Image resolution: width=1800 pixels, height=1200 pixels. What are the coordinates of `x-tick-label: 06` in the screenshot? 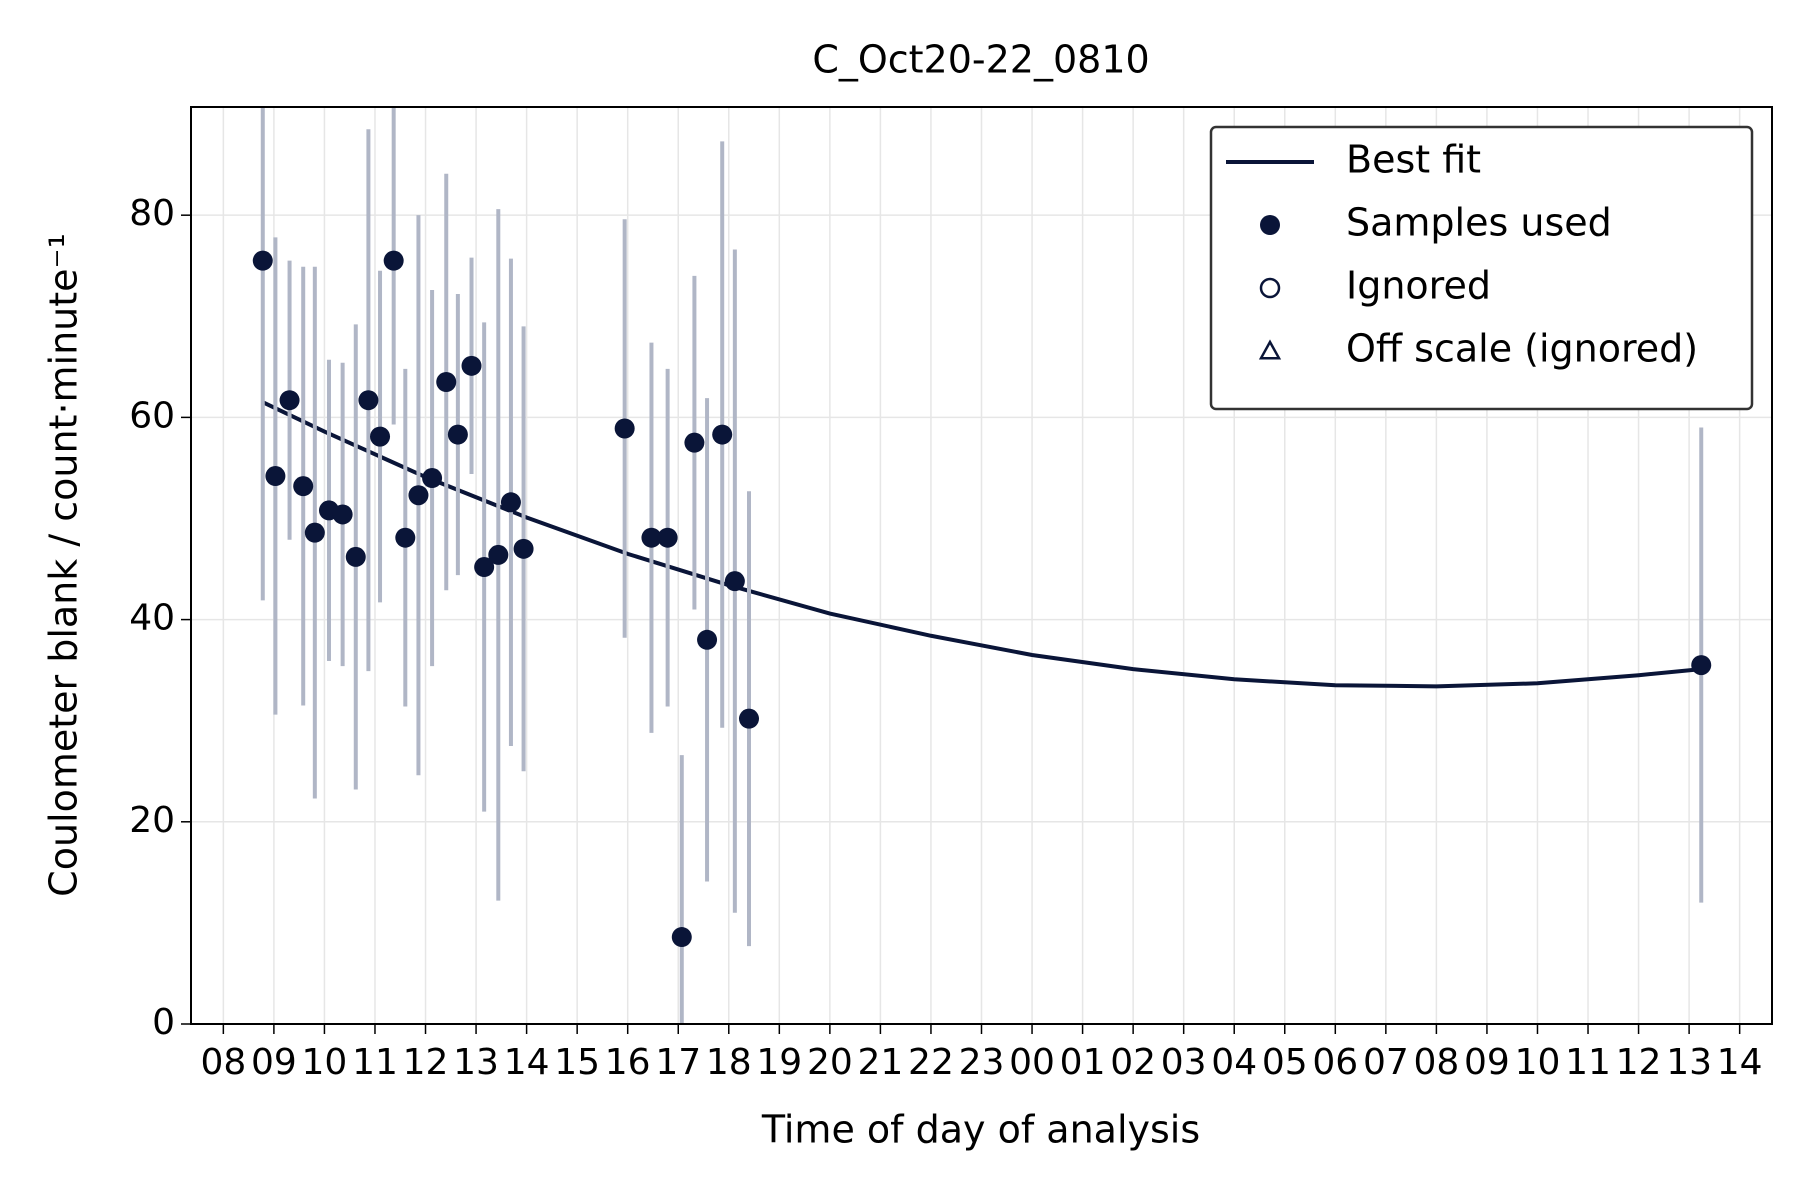 It's located at (1335, 1062).